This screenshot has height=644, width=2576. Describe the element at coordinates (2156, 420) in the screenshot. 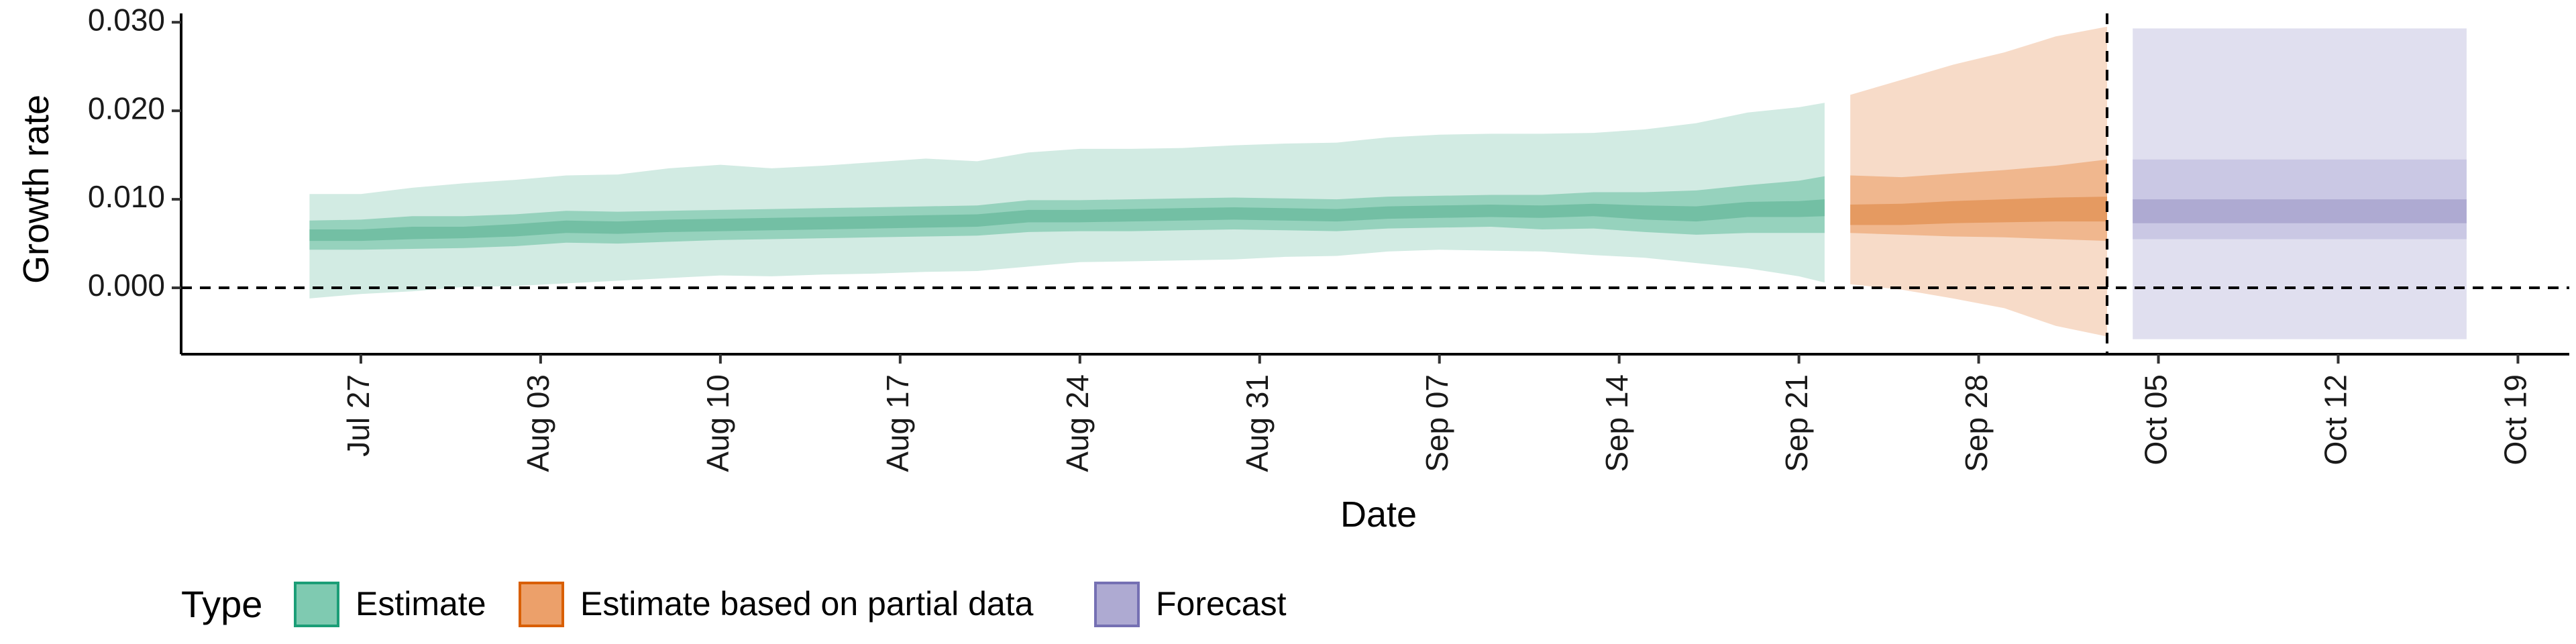

I see `x-tick-label-10: Oct 05` at that location.